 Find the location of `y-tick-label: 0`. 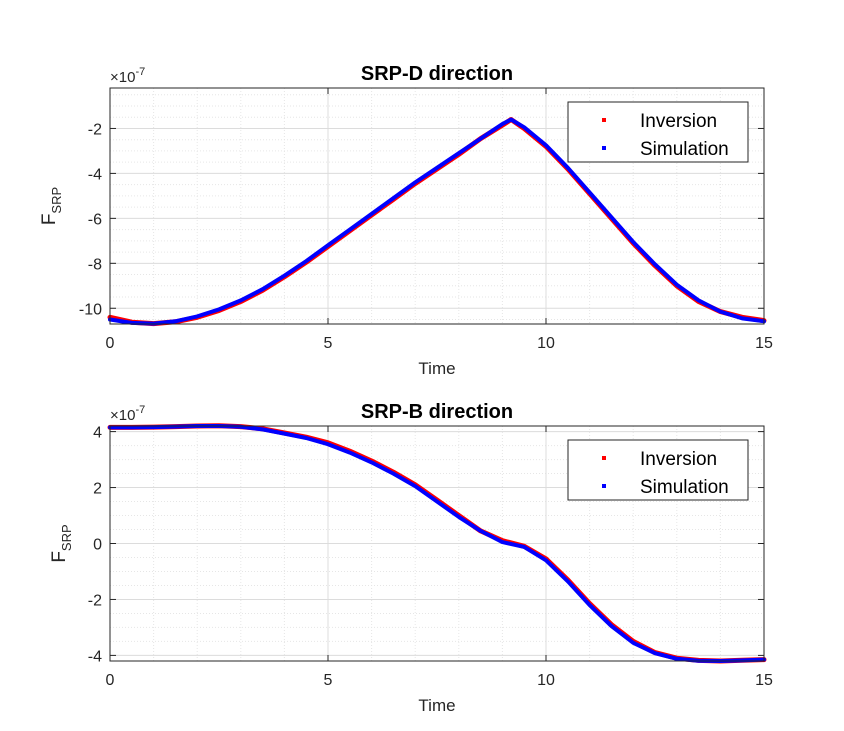

y-tick-label: 0 is located at coordinates (97, 545).